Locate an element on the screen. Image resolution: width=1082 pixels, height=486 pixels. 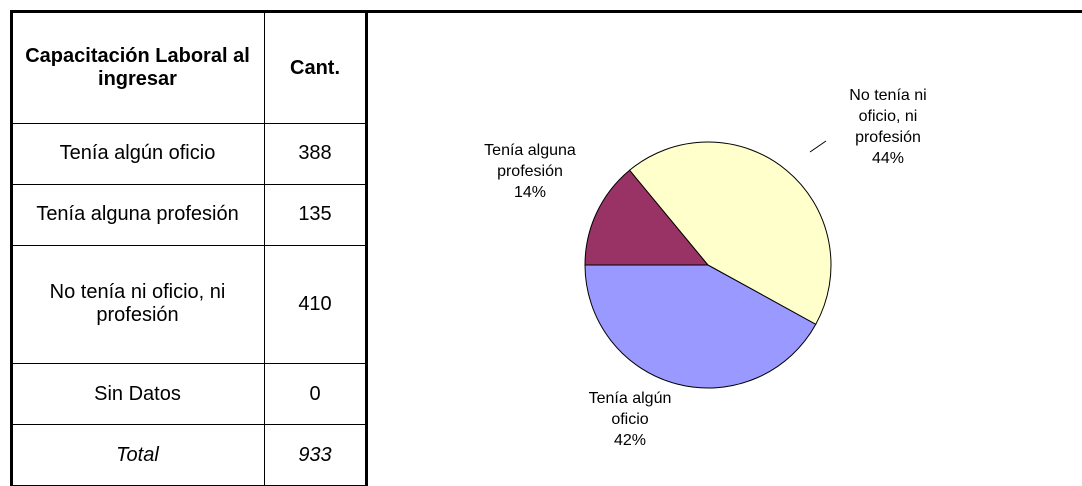
slice-label: Tenía algún oficio 42% is located at coordinates (630, 419).